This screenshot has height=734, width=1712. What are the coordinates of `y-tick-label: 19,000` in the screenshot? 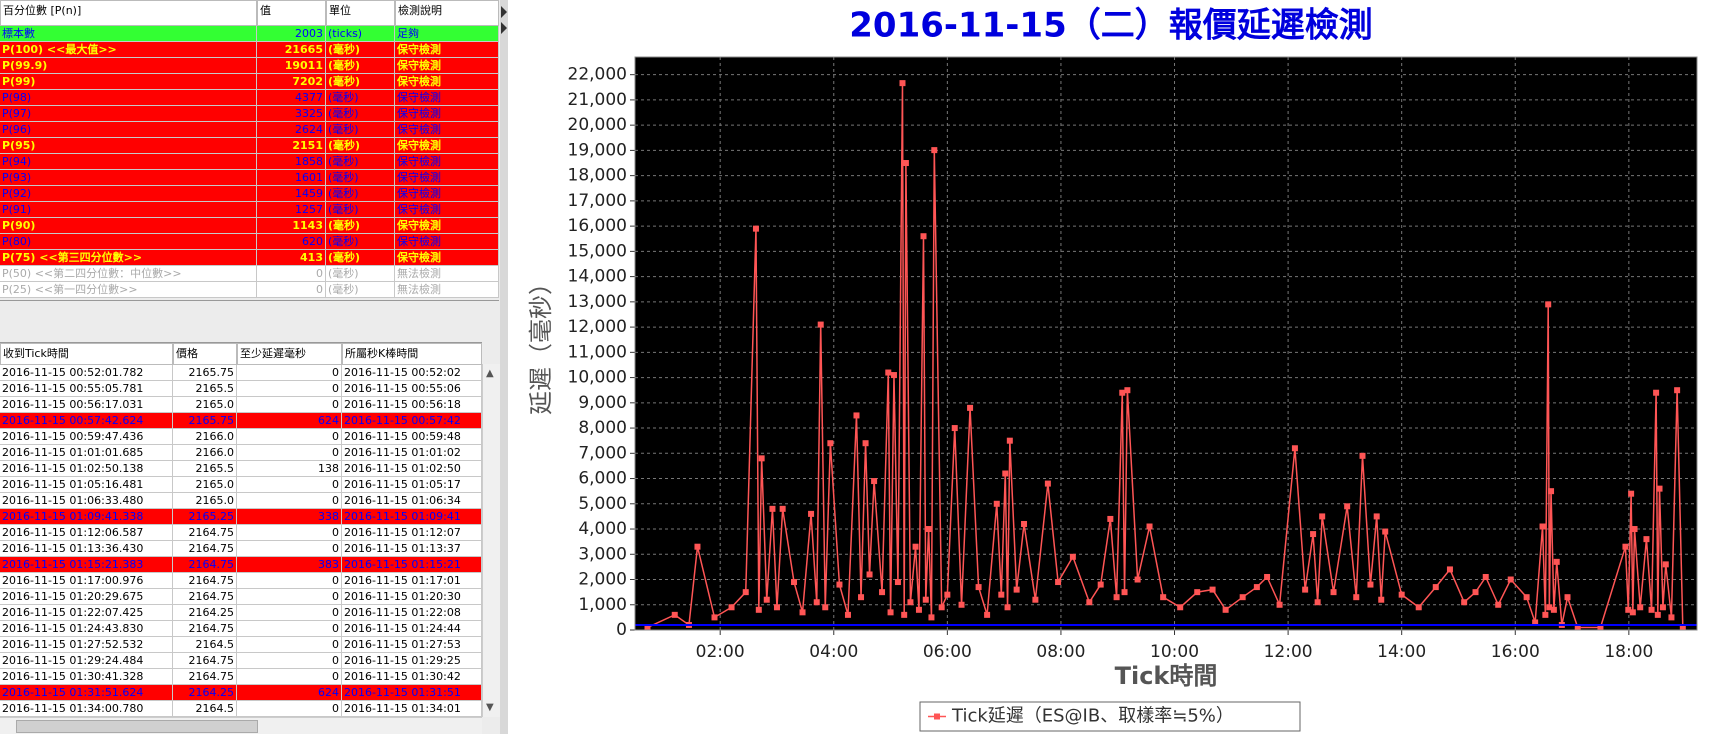 It's located at (597, 150).